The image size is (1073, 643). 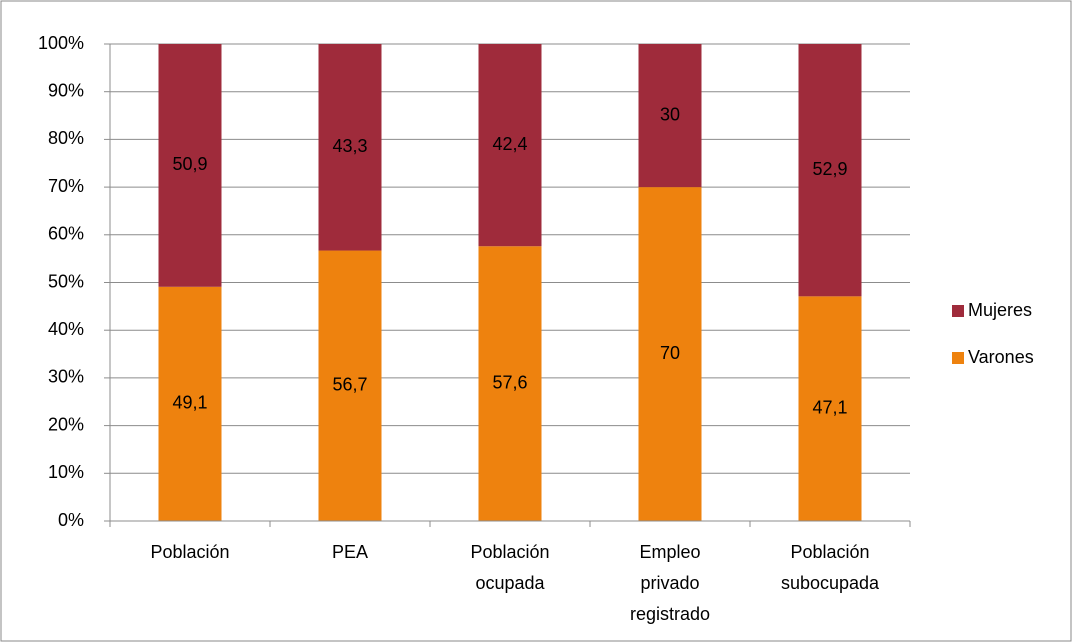 What do you see at coordinates (350, 552) in the screenshot?
I see `x-tick-label: PEA` at bounding box center [350, 552].